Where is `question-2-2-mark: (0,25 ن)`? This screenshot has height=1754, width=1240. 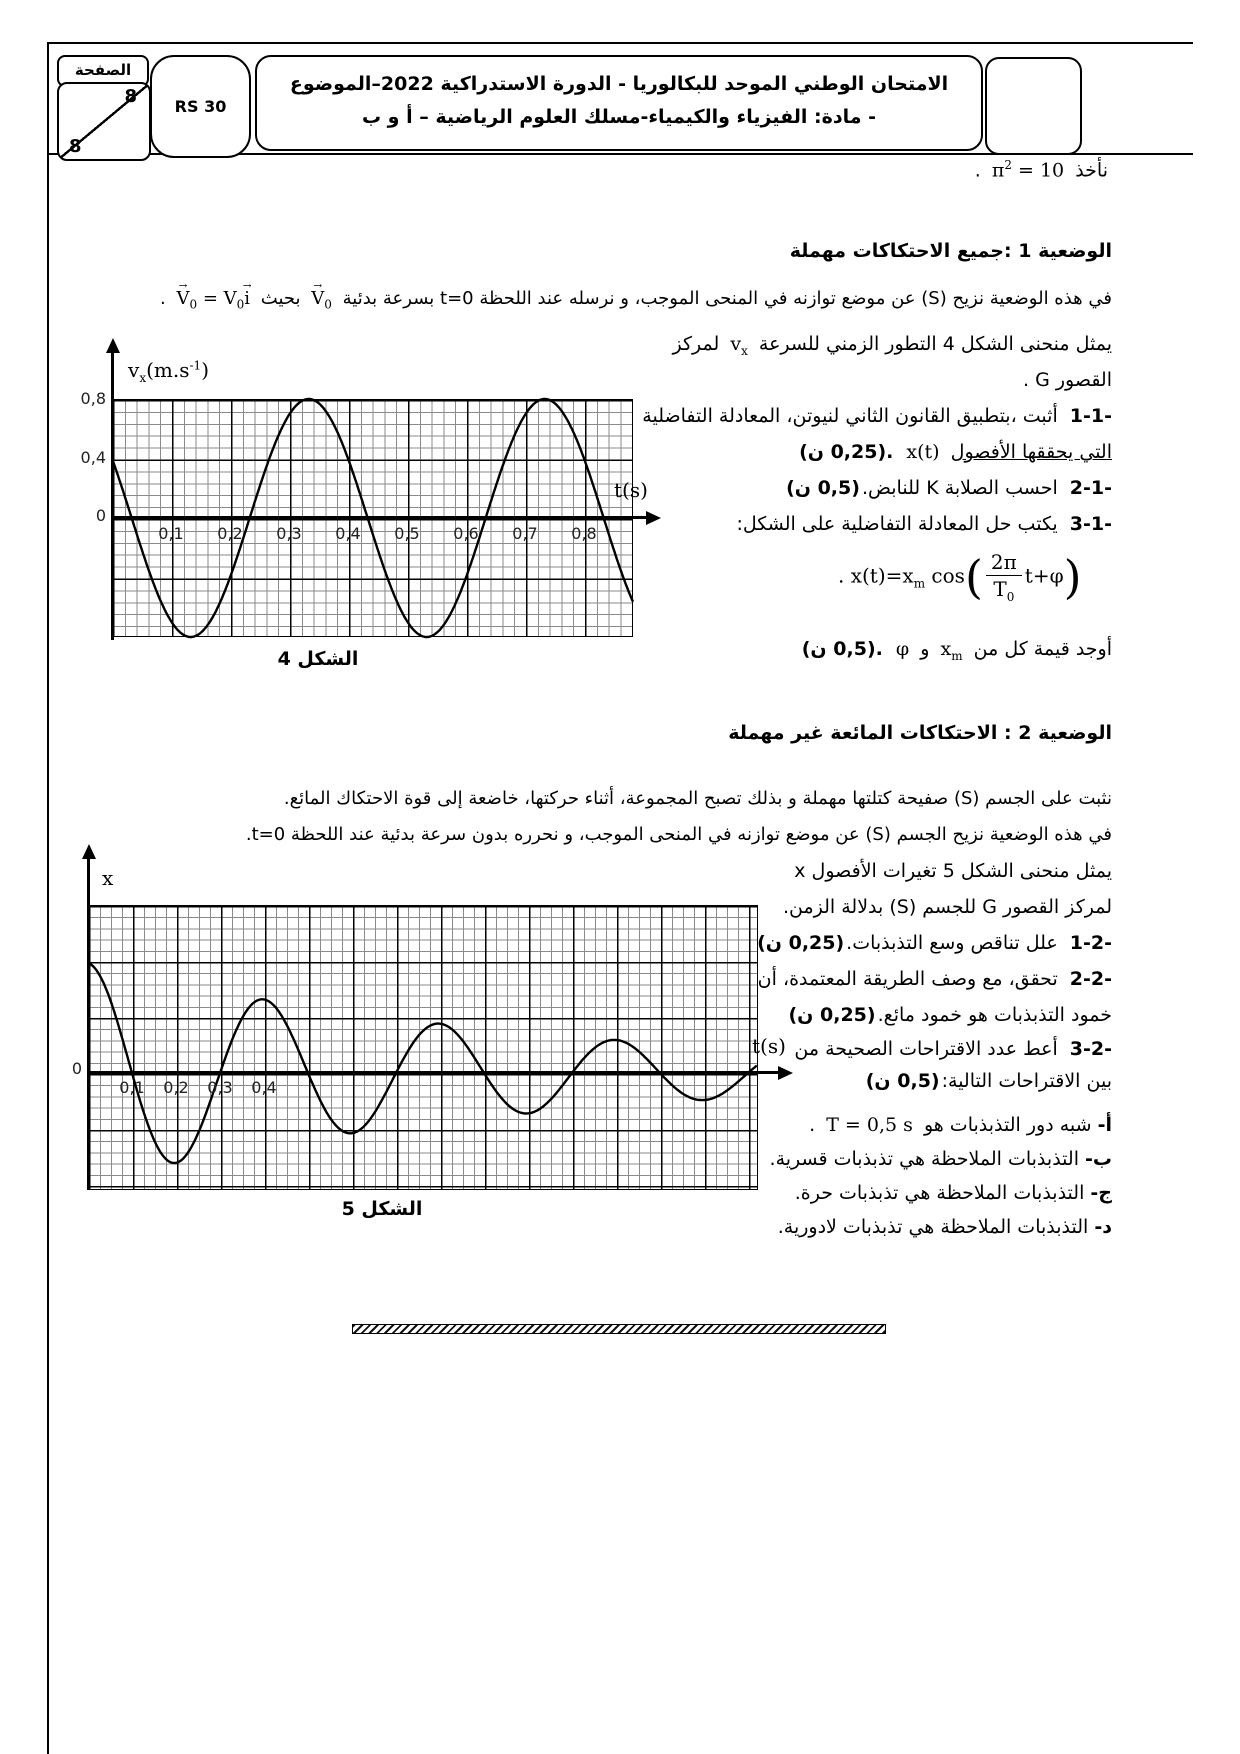
question-2-2-mark: (0,25 ن) is located at coordinates (832, 1015).